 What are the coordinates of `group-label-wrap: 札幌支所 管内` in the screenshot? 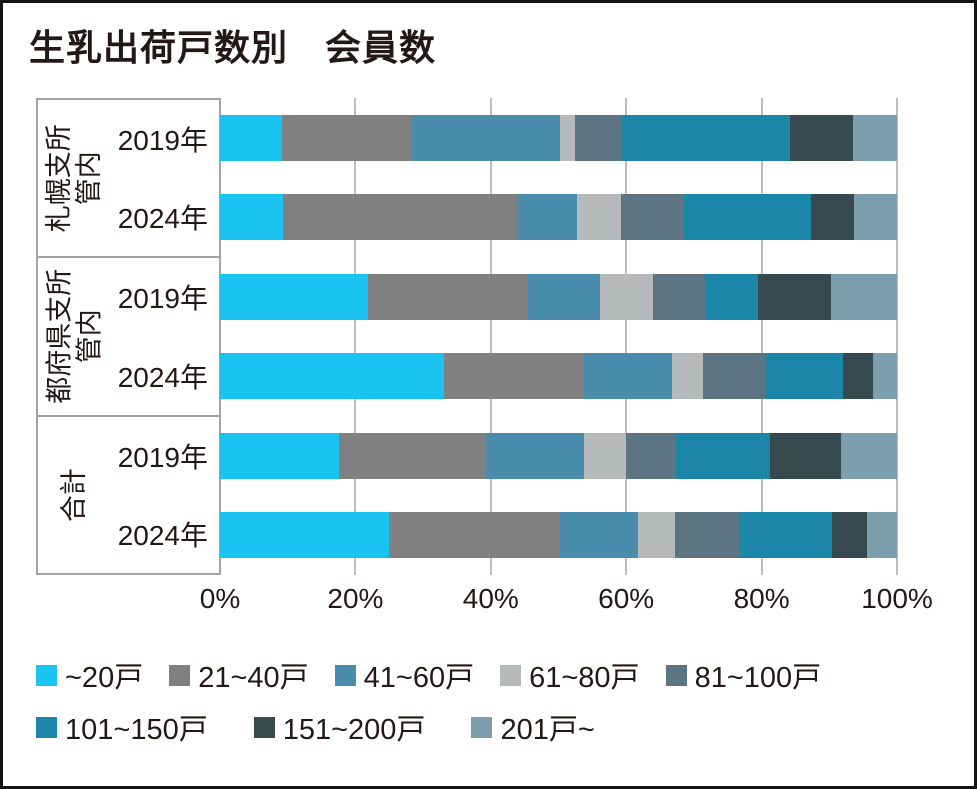 It's located at (74, 178).